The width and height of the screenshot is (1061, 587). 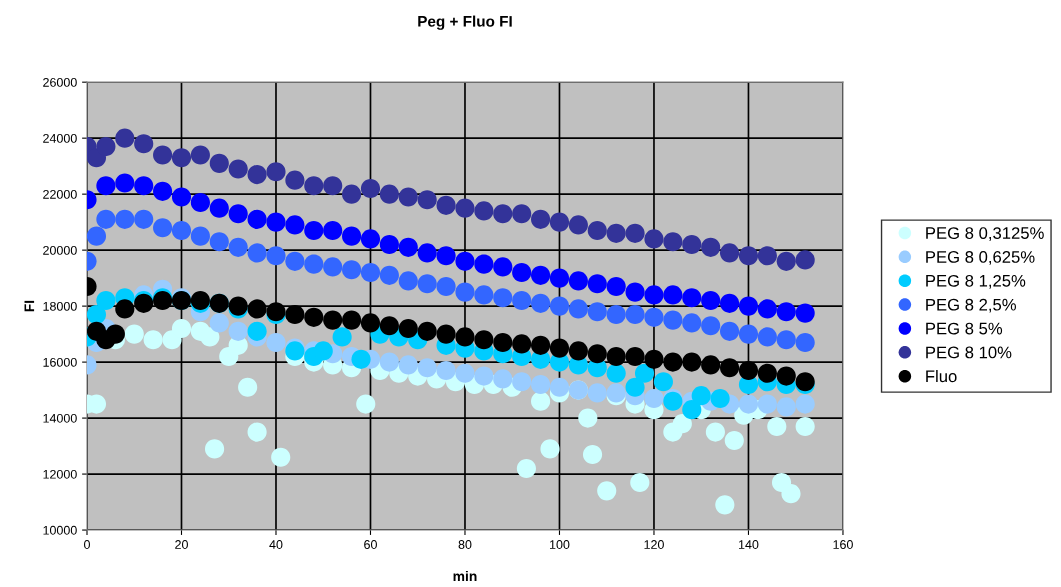 What do you see at coordinates (969, 352) in the screenshot?
I see `legend-label: PEG 8 10%` at bounding box center [969, 352].